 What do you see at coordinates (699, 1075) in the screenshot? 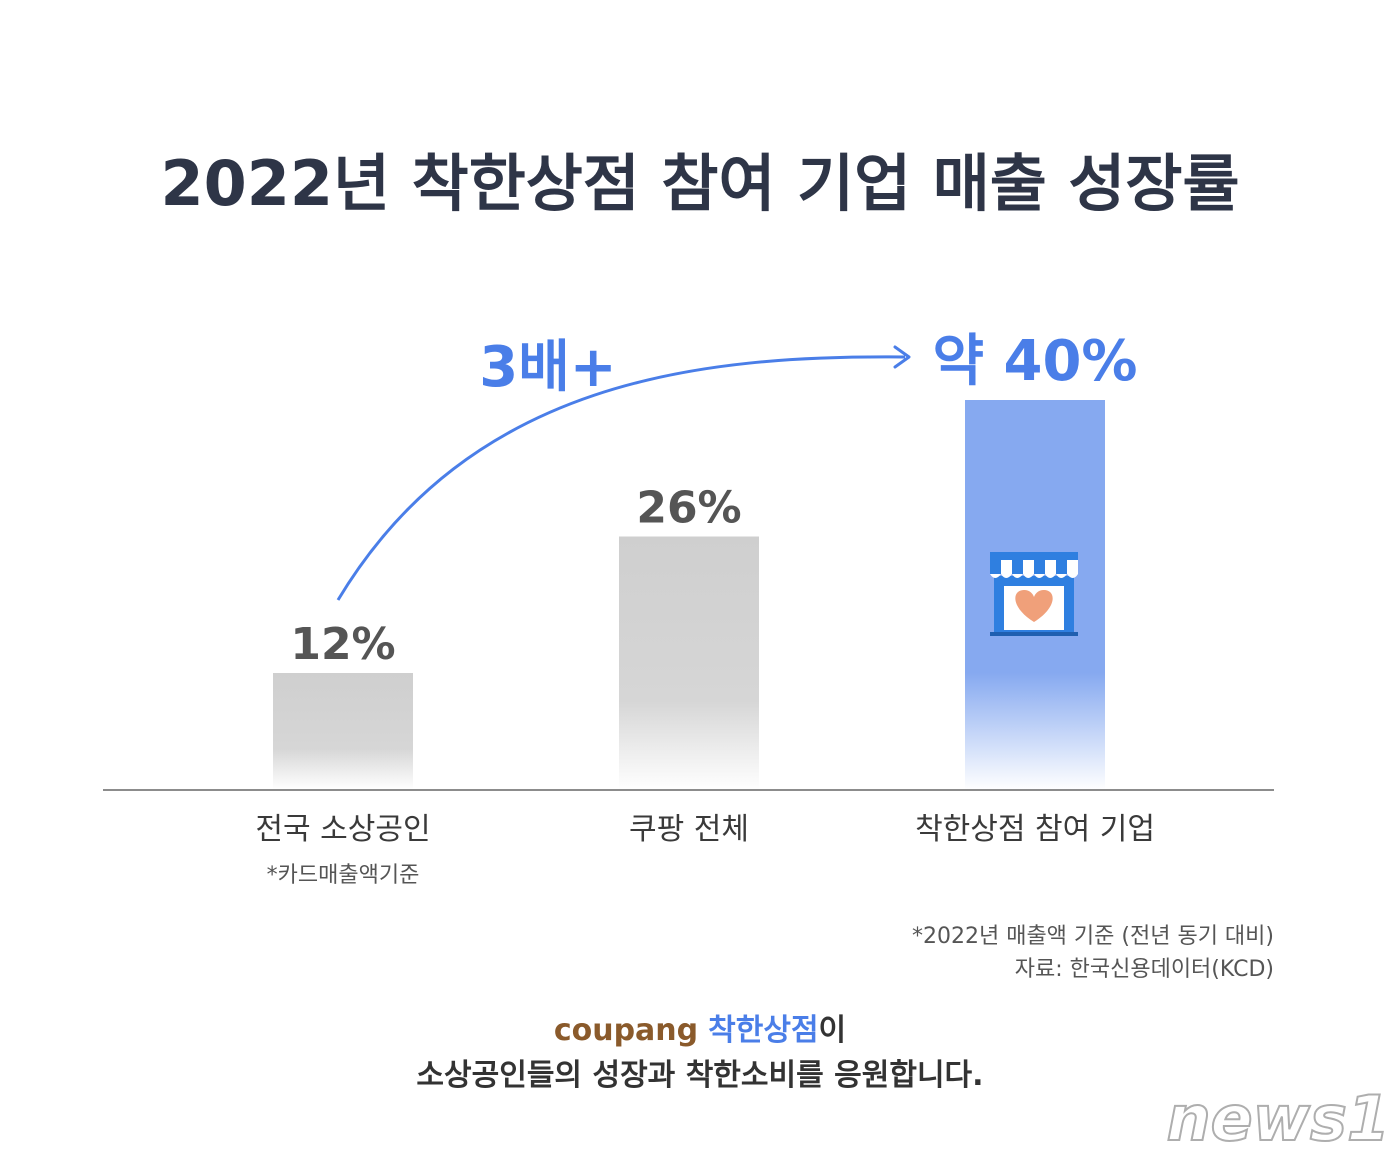
I see `slogan-line-2: 소상공인들의 성장과 착한소비를 응원합니다.` at bounding box center [699, 1075].